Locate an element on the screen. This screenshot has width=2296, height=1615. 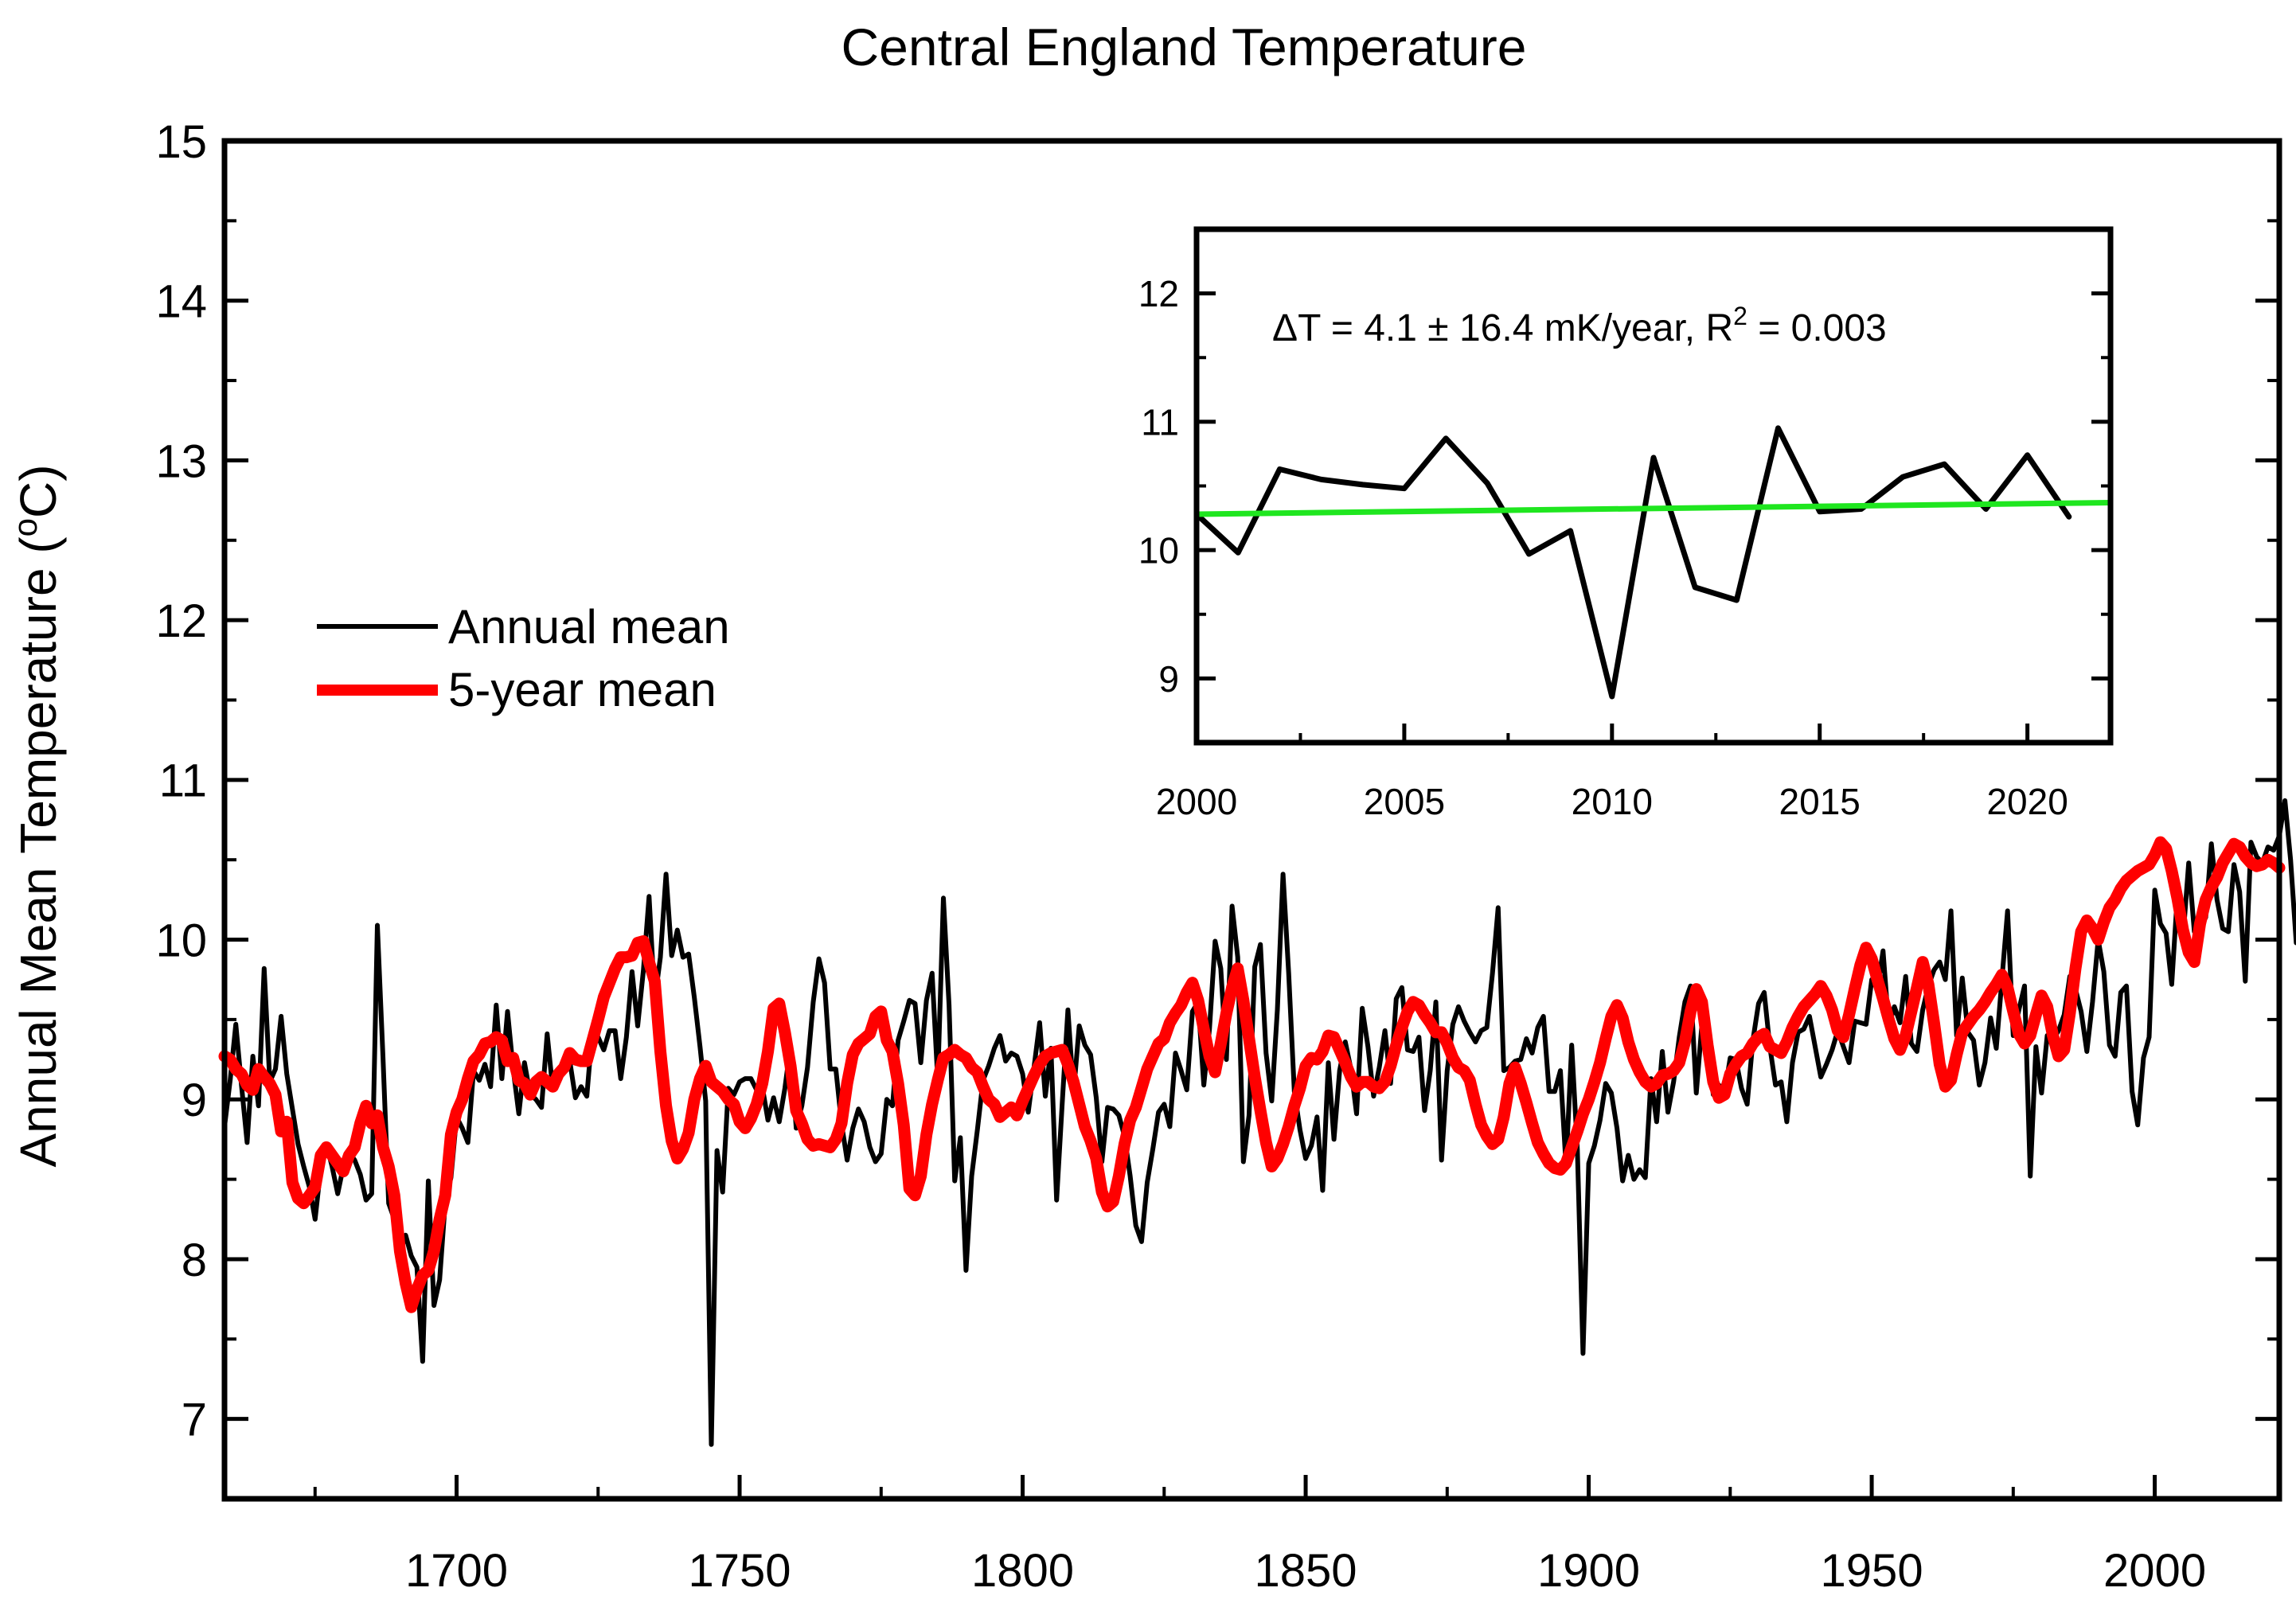
x-tick-label: 1900 is located at coordinates (1588, 1571).